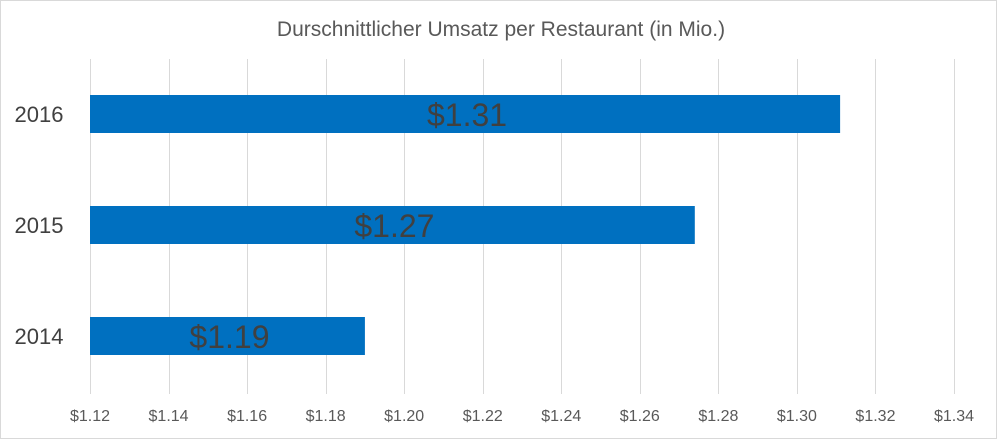 This screenshot has width=997, height=440. What do you see at coordinates (875, 416) in the screenshot?
I see `x-tick-label-10: $1.32` at bounding box center [875, 416].